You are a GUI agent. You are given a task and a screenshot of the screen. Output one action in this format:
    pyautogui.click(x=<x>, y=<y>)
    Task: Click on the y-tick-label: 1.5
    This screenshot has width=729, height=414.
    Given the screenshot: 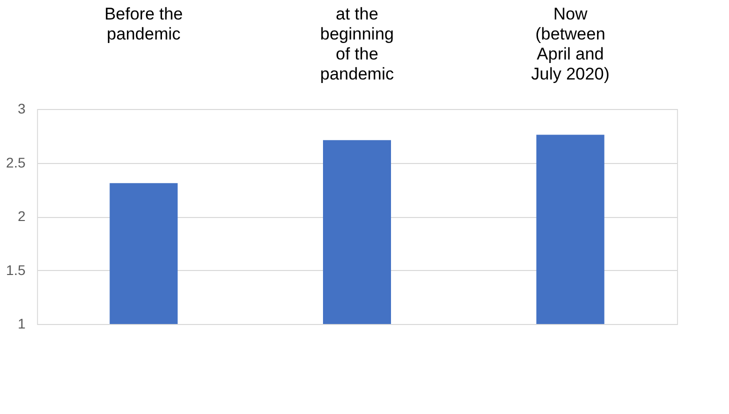 What is the action you would take?
    pyautogui.click(x=16, y=270)
    